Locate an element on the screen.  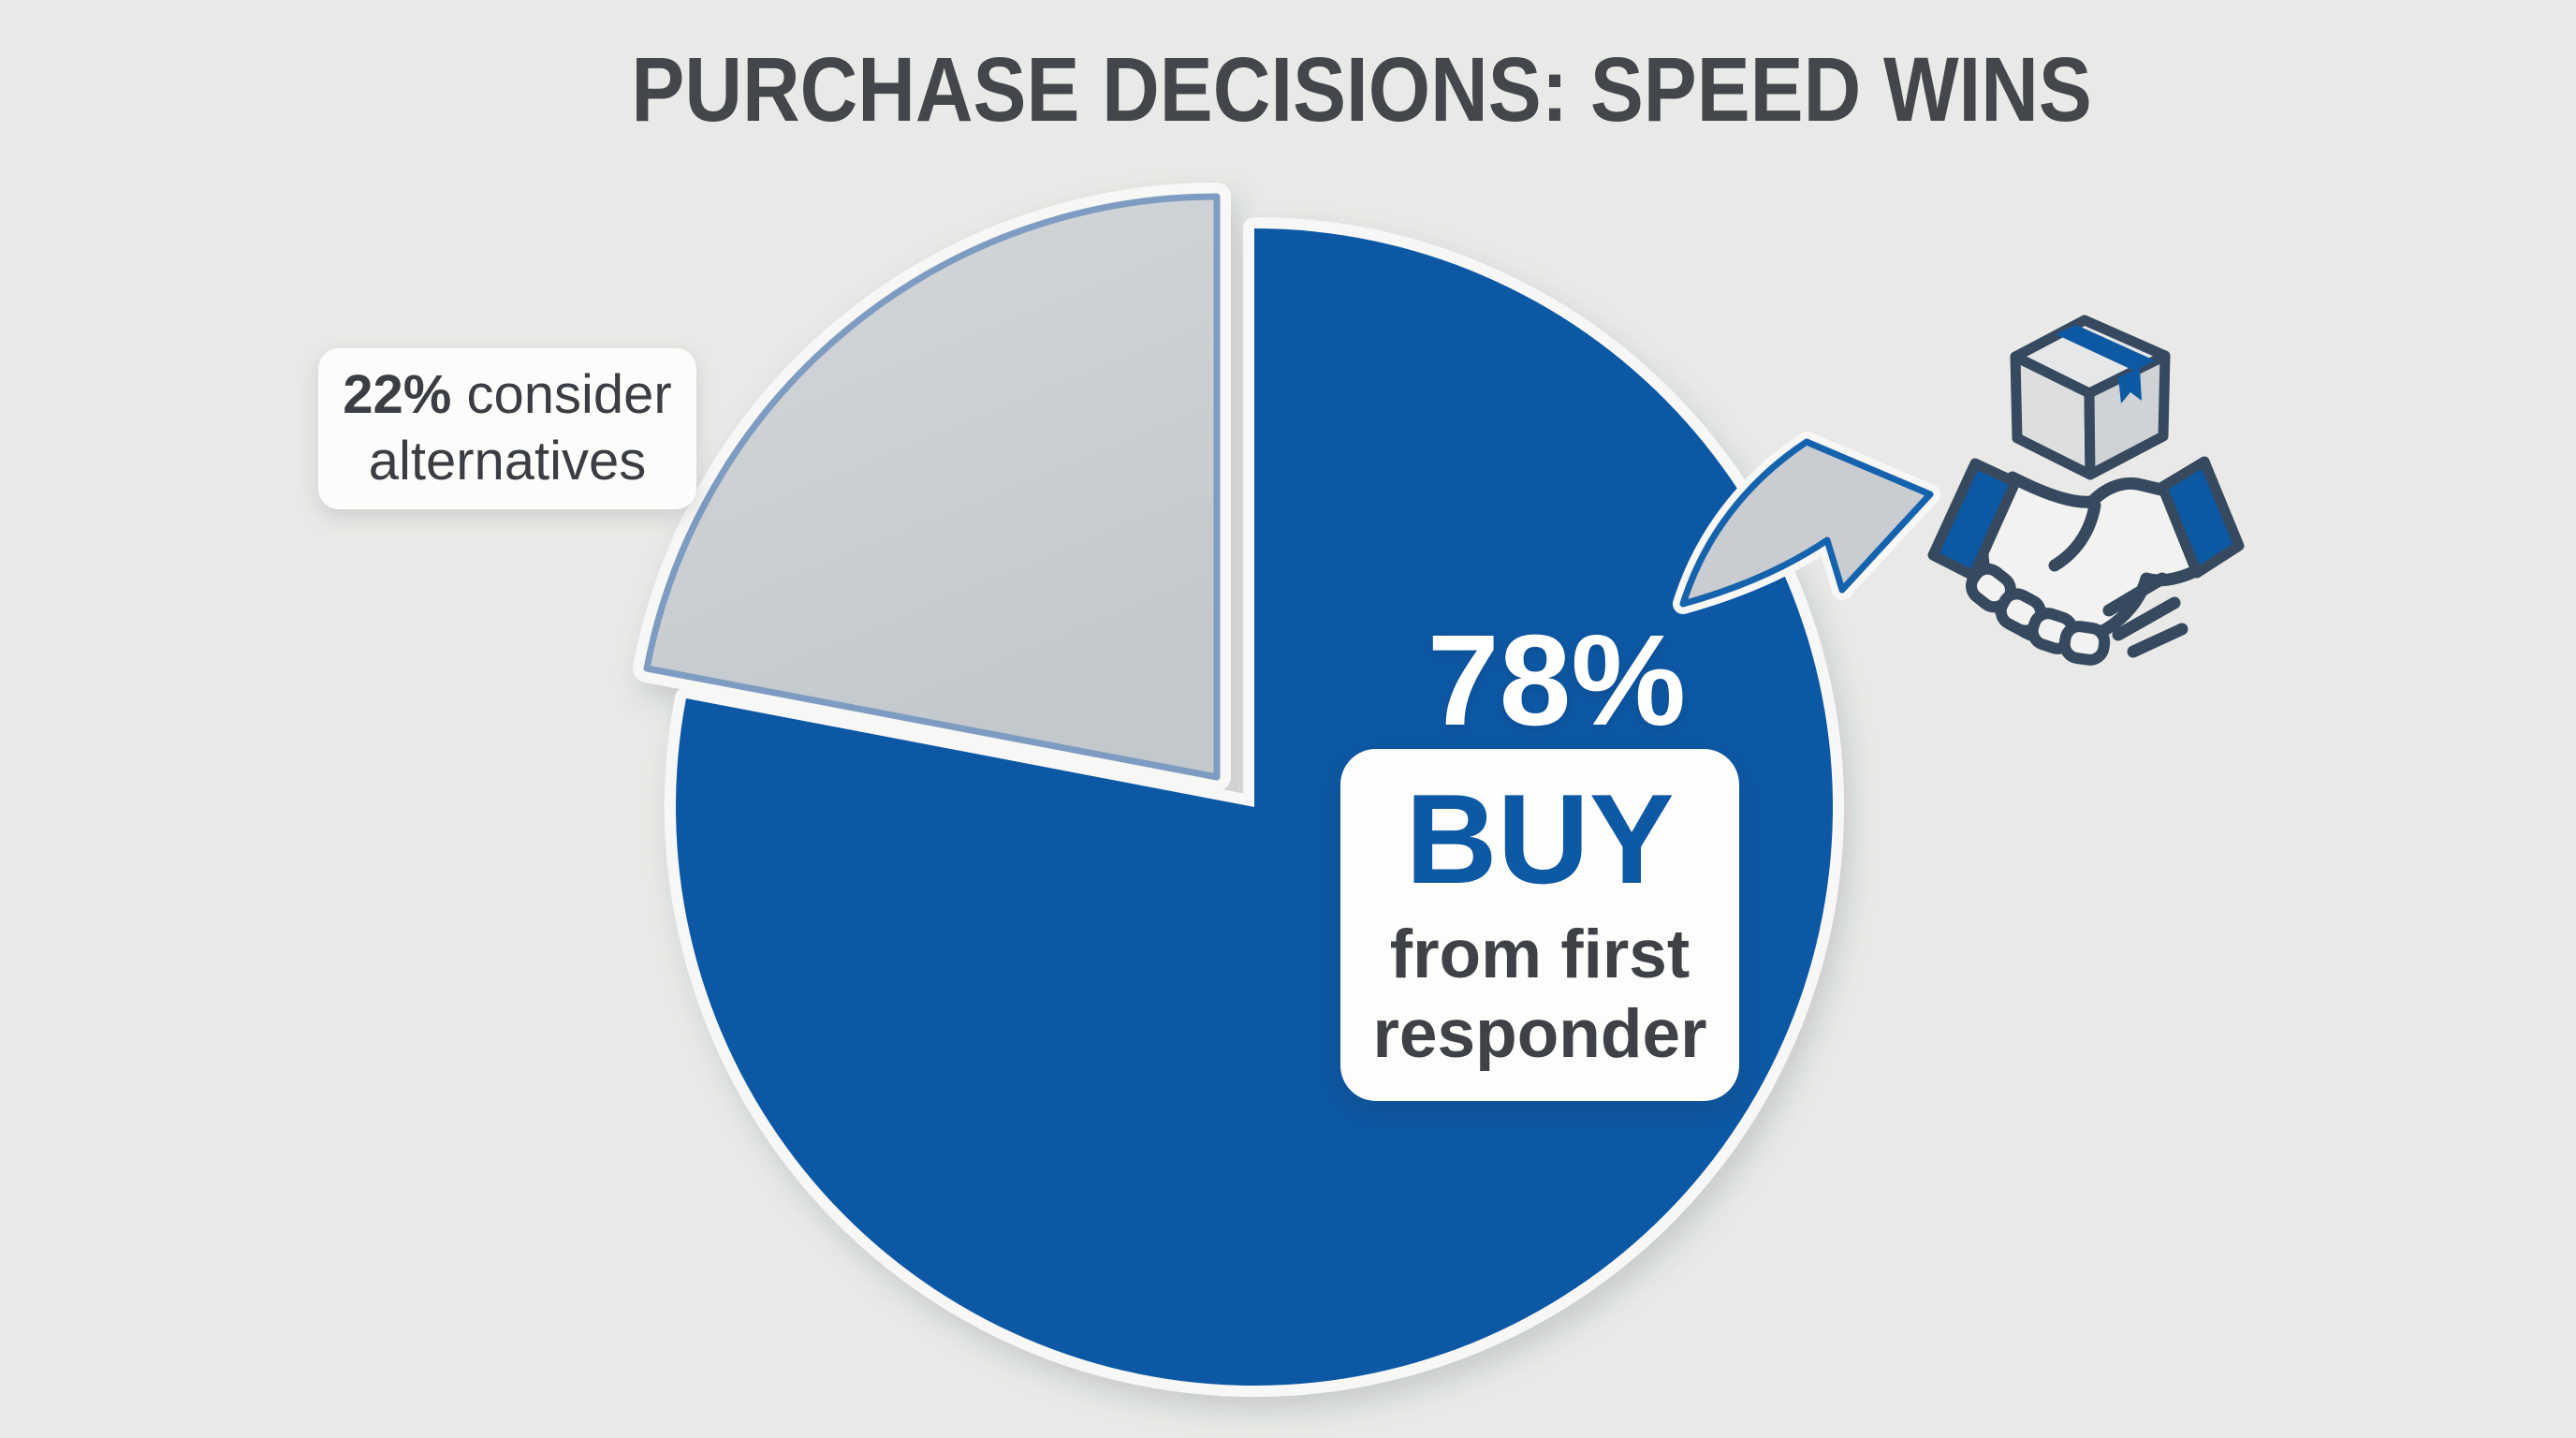
alternatives-line2: alternatives is located at coordinates (507, 461).